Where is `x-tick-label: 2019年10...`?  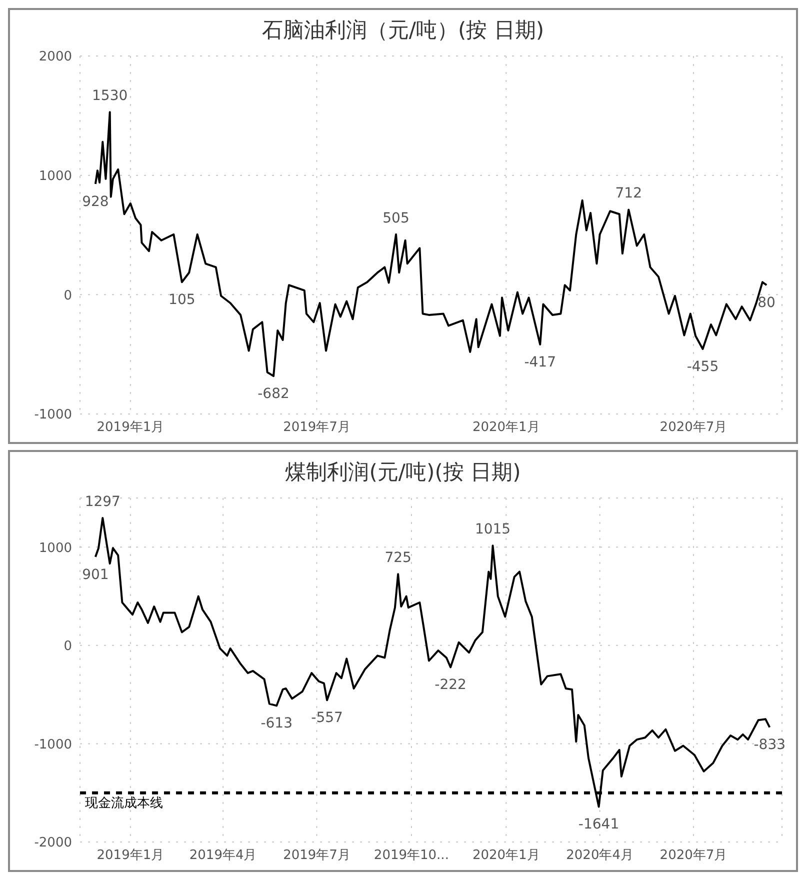
x-tick-label: 2019年10... is located at coordinates (411, 856).